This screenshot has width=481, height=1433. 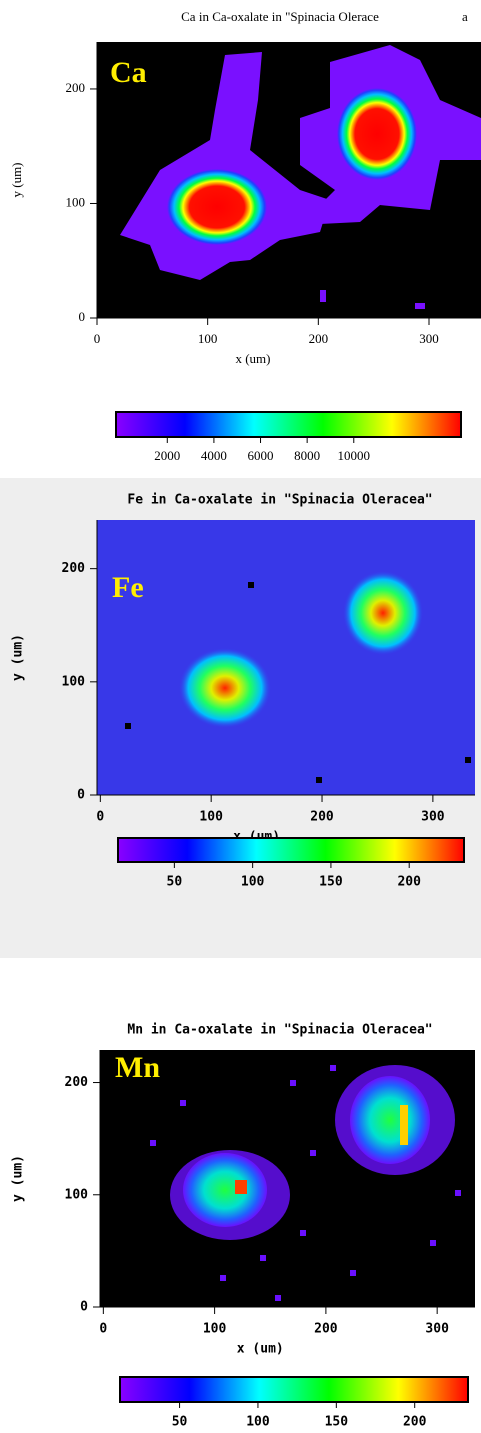 I want to click on title-suffix: a, so click(x=465, y=16).